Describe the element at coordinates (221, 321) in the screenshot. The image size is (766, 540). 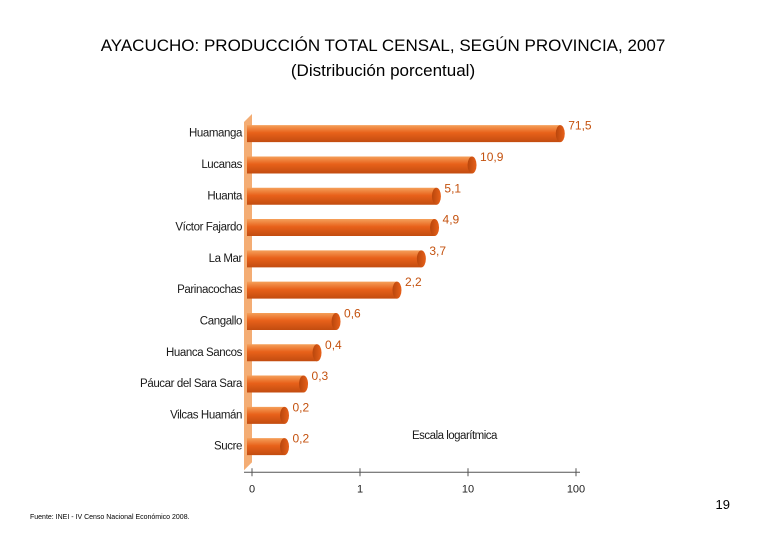
I see `category-label: Cangallo` at that location.